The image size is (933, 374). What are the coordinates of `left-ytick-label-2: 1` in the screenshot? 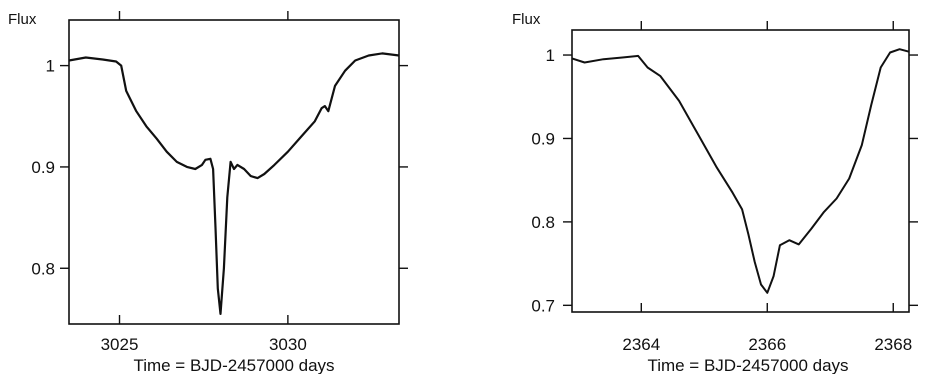 It's located at (50, 66).